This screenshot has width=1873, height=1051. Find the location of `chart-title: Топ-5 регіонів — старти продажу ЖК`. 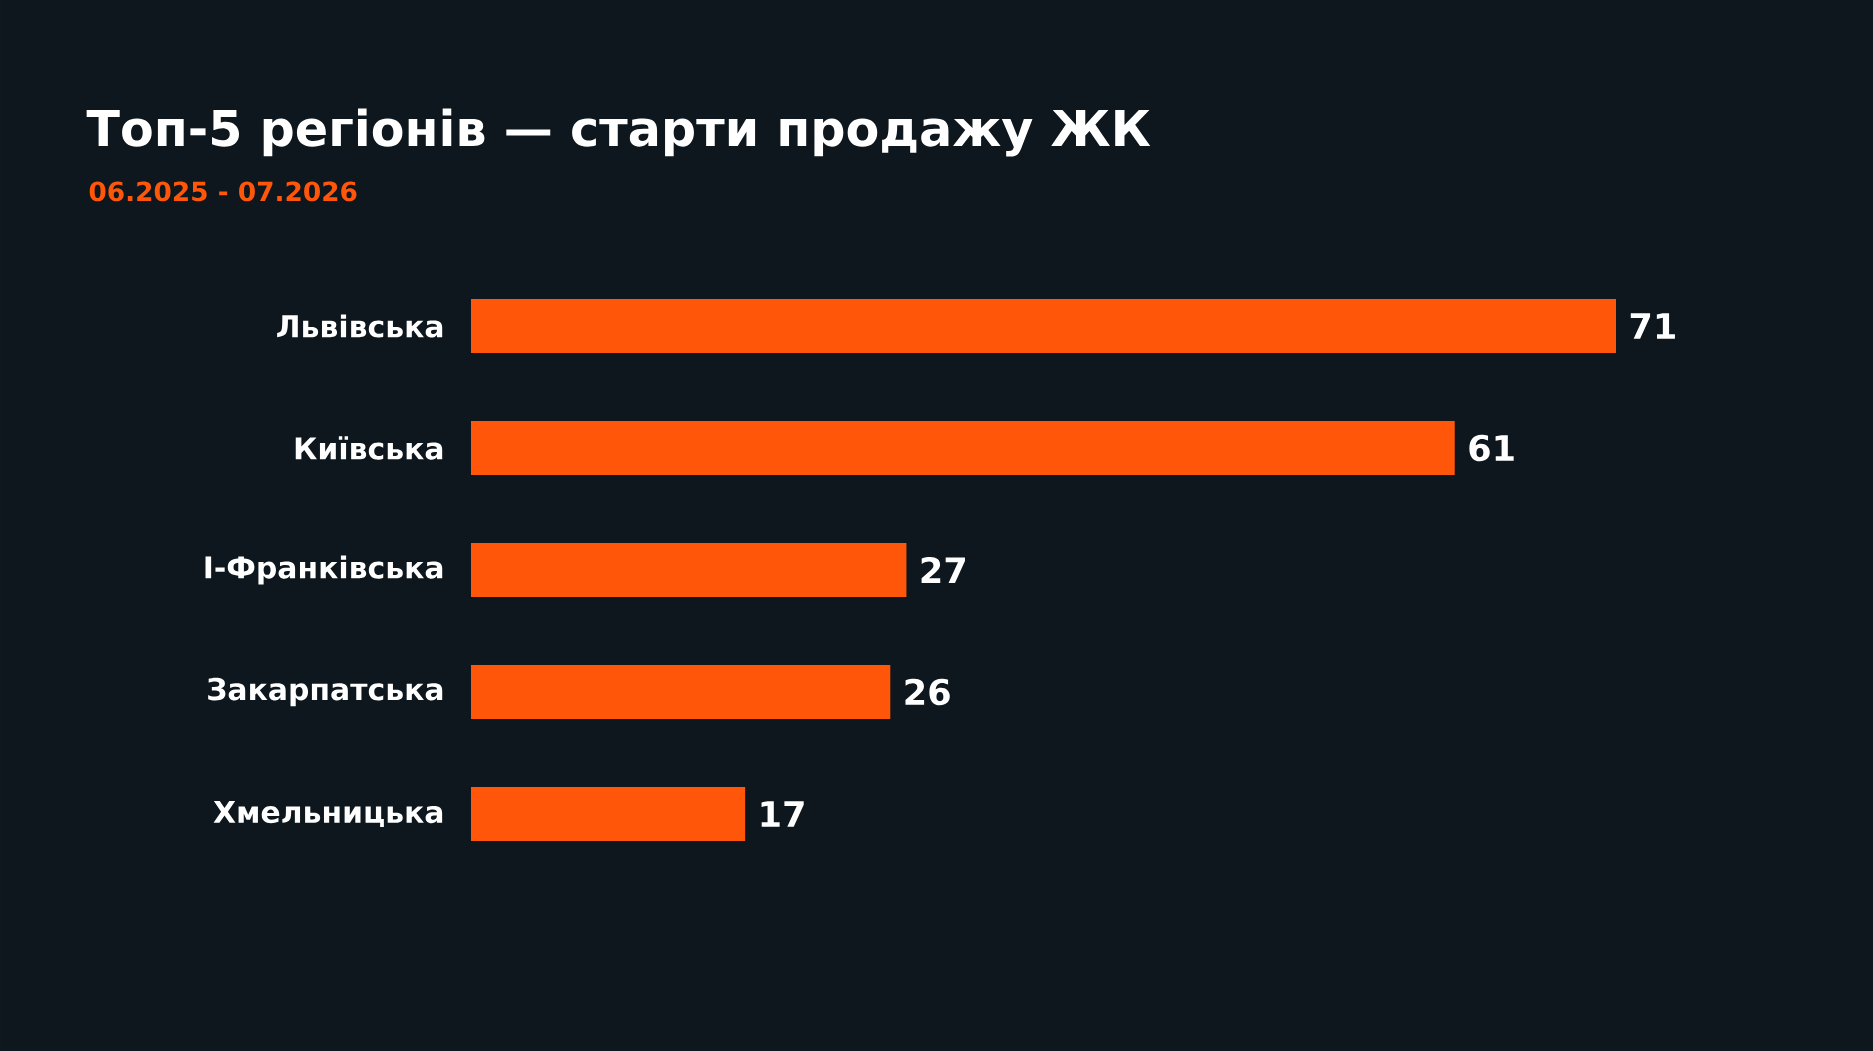

chart-title: Топ-5 регіонів — старти продажу ЖК is located at coordinates (618, 132).